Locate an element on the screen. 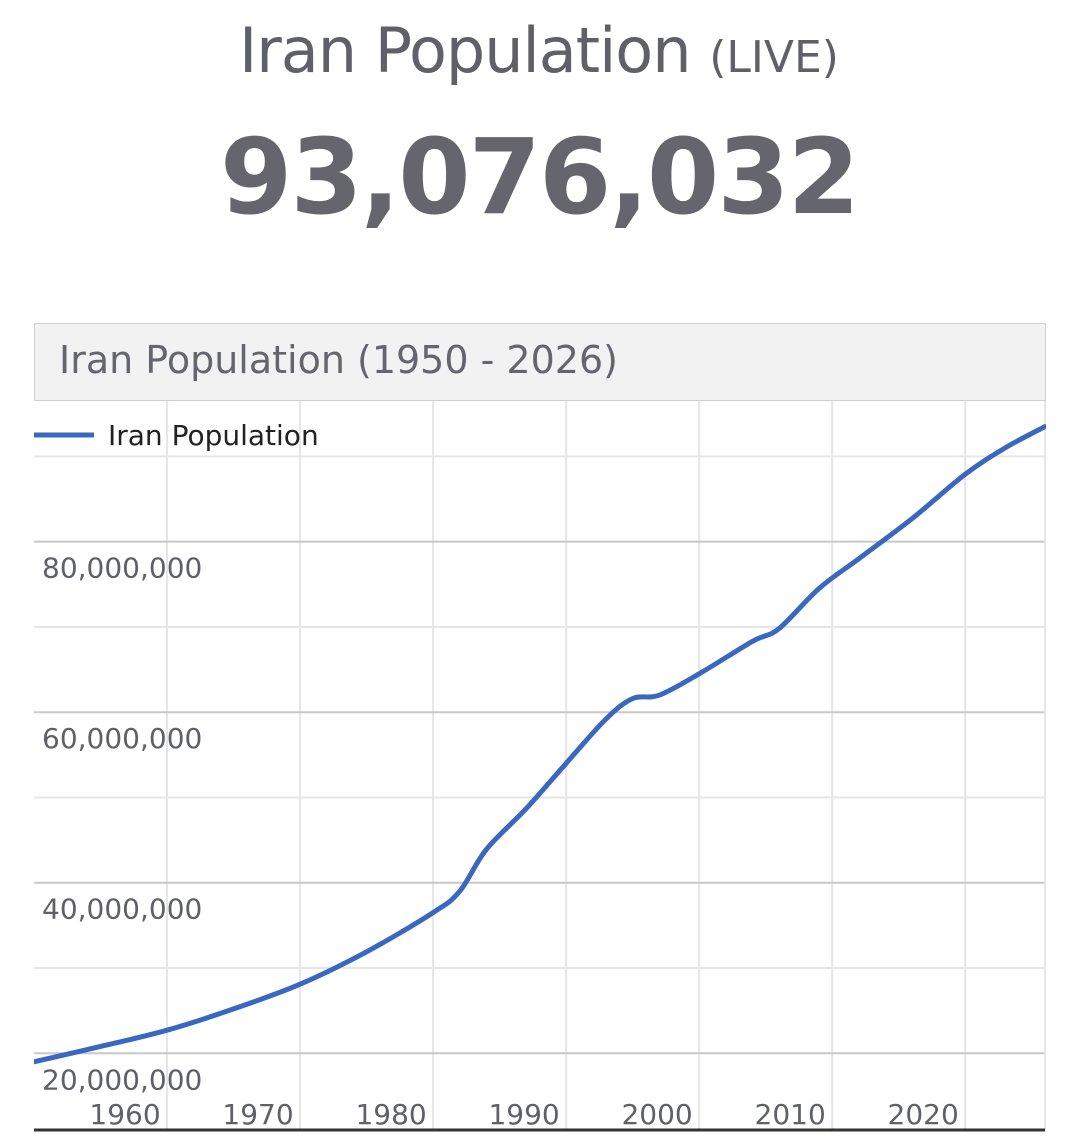  page-title: Iran Population (LIVE) is located at coordinates (539, 50).